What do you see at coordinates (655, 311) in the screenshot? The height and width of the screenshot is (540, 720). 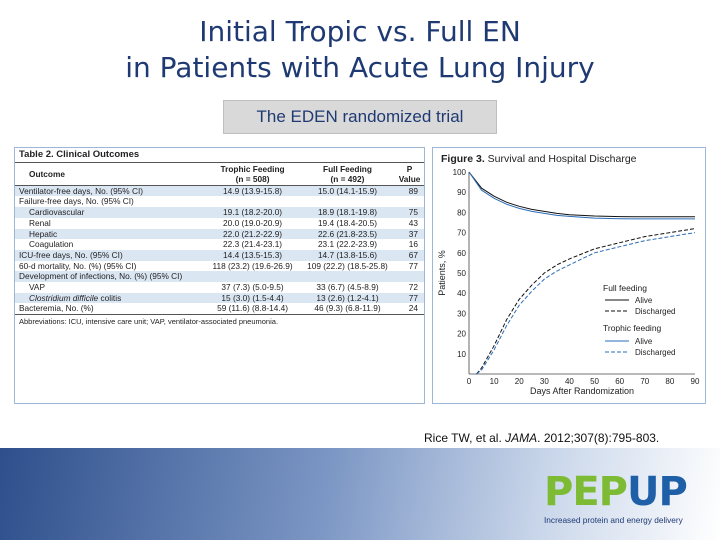 I see `legend-full-discharged: Discharged` at bounding box center [655, 311].